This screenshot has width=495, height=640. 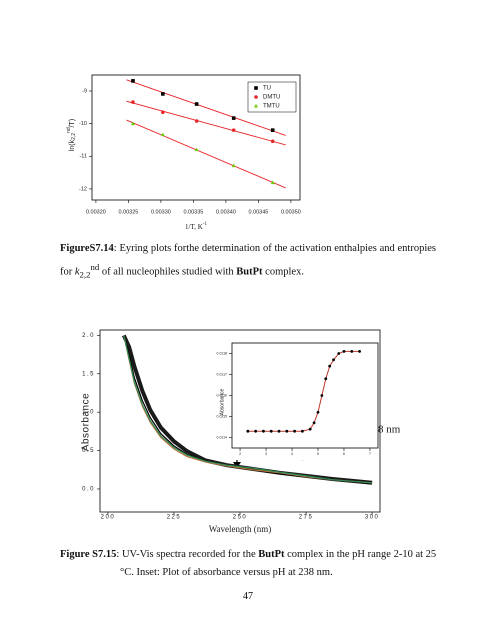 What do you see at coordinates (83, 189) in the screenshot?
I see `y-tick-label: -12` at bounding box center [83, 189].